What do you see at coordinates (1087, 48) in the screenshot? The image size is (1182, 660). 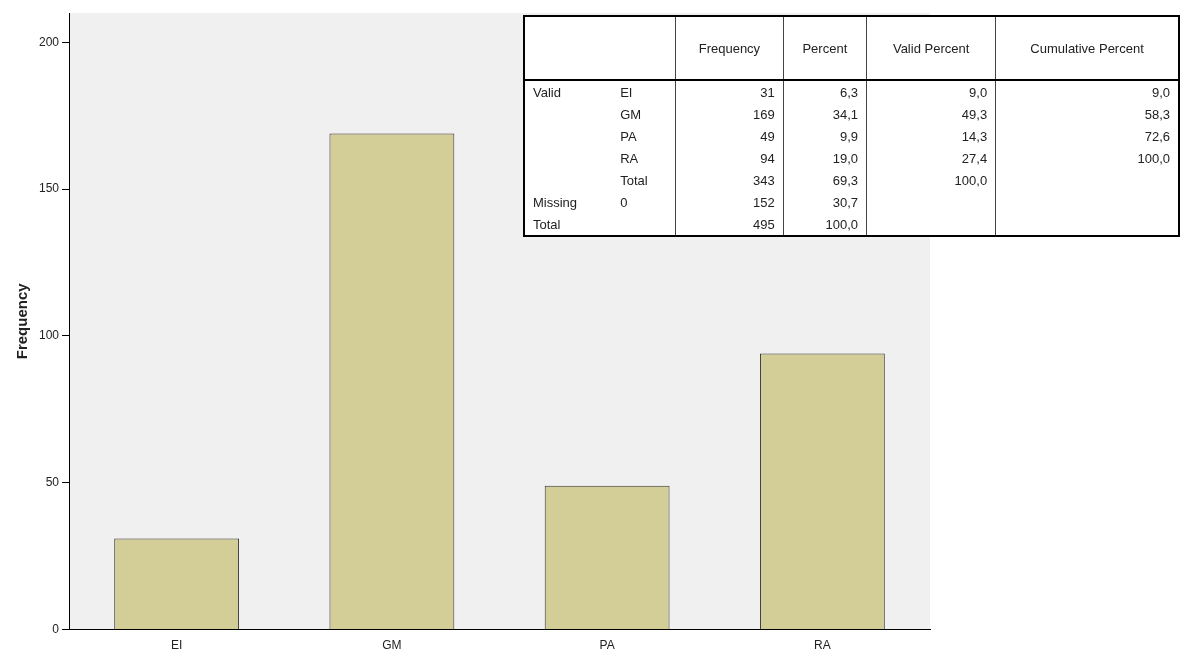 I see `category-label: Cumulative Percent` at bounding box center [1087, 48].